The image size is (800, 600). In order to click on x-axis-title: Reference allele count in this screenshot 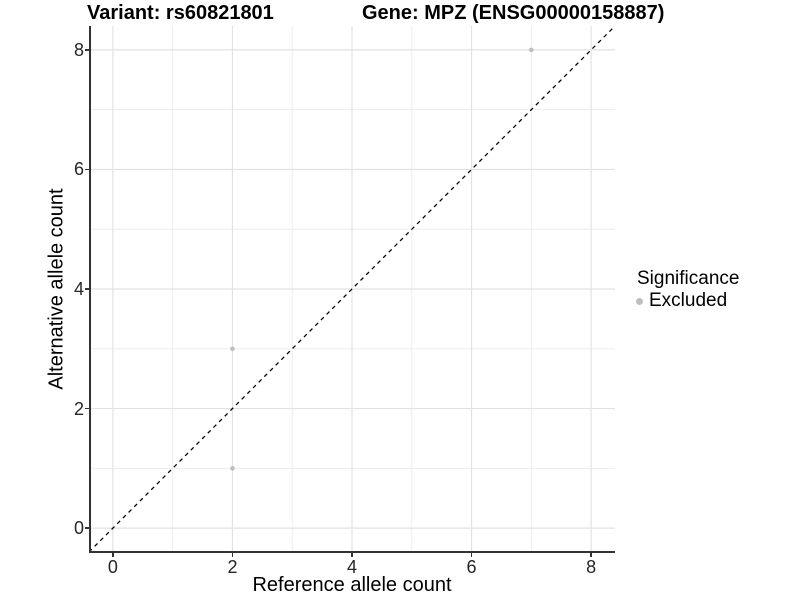, I will do `click(352, 585)`.